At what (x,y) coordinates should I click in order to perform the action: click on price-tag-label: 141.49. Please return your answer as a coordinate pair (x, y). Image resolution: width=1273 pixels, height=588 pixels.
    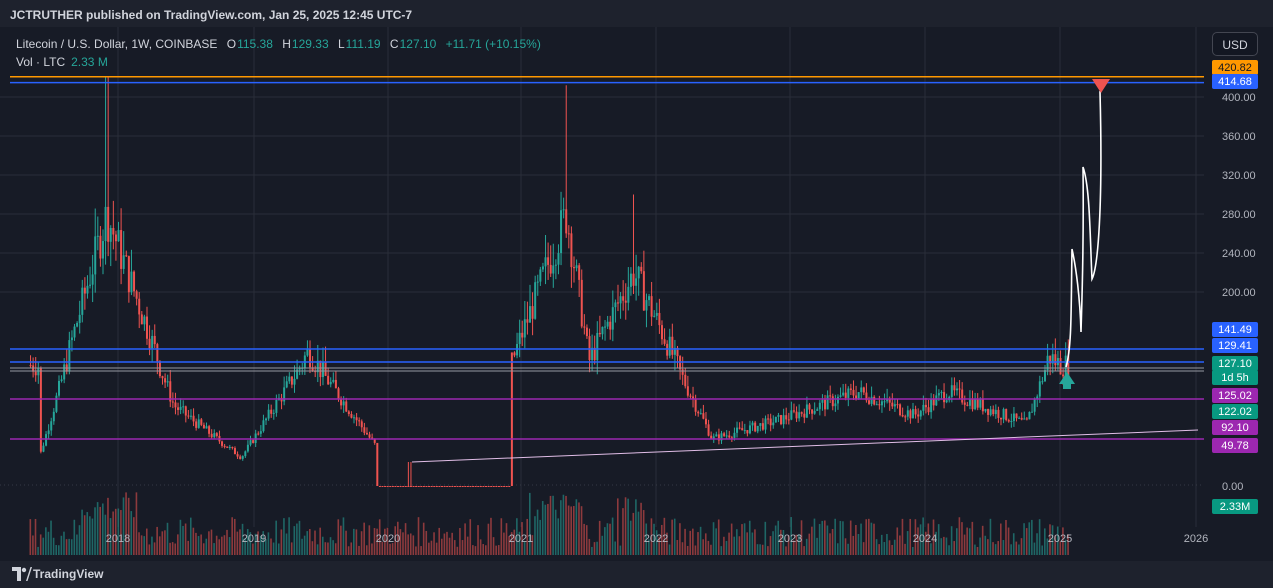
    Looking at the image, I should click on (1235, 330).